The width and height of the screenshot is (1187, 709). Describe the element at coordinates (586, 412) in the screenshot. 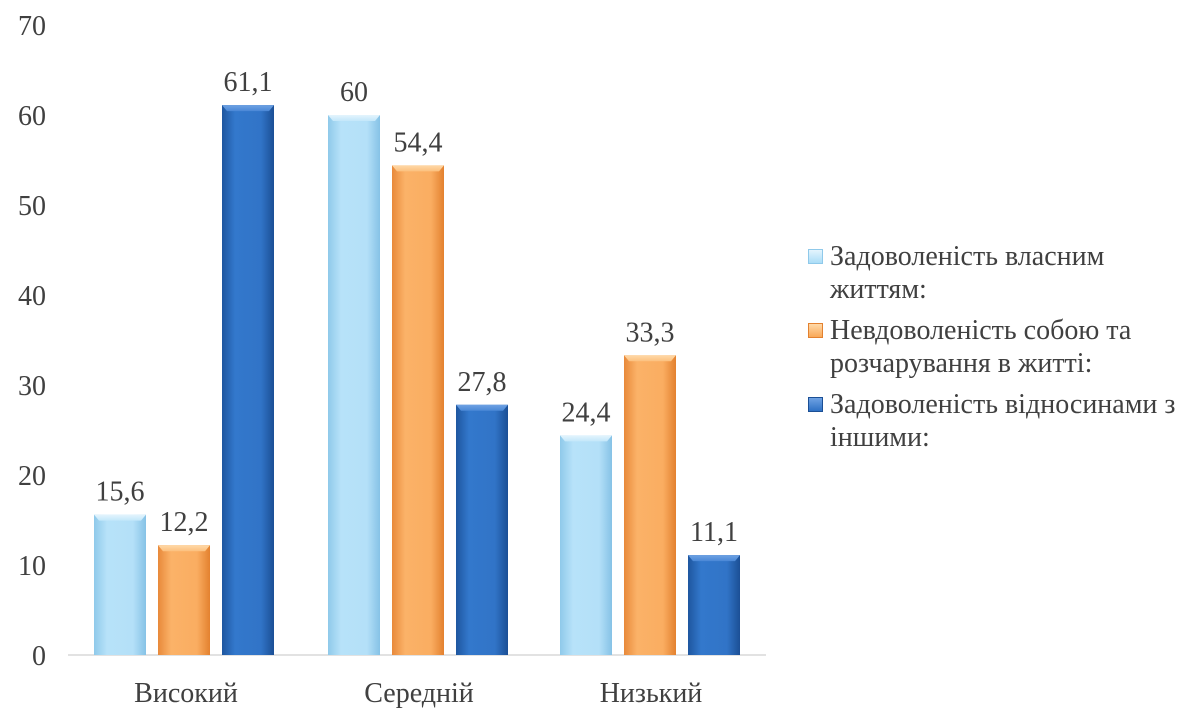

I see `data-label: 24,4` at that location.